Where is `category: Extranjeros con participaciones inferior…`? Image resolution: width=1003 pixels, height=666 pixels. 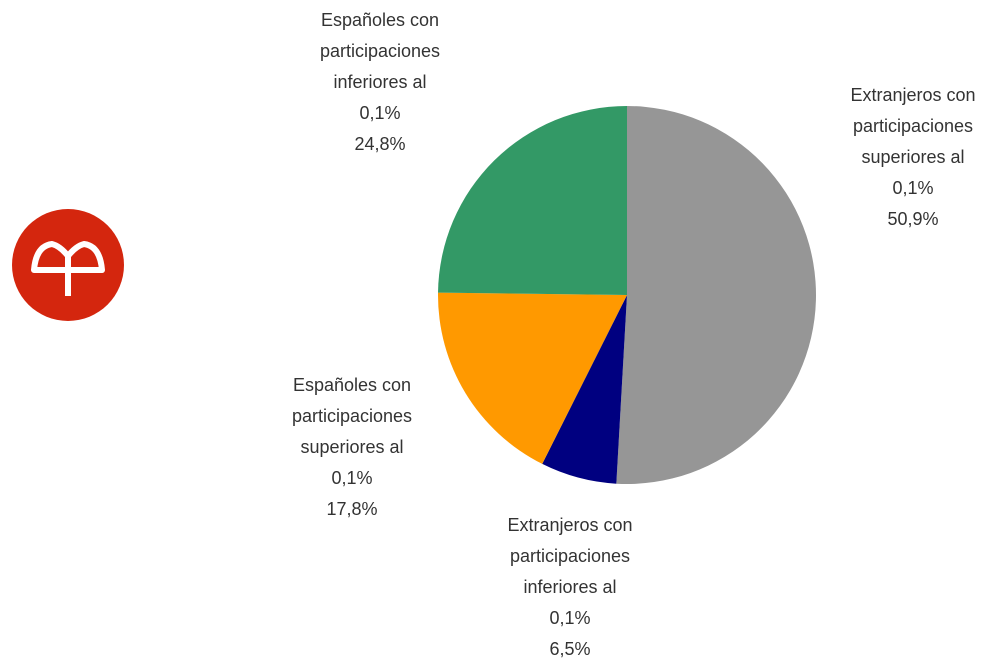 category: Extranjeros con participaciones inferior… is located at coordinates (570, 571).